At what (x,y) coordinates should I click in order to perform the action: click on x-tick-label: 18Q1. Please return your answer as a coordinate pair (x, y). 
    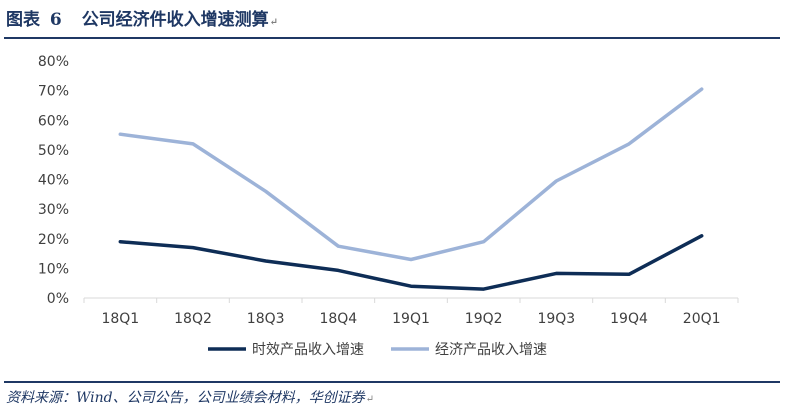
    Looking at the image, I should click on (120, 319).